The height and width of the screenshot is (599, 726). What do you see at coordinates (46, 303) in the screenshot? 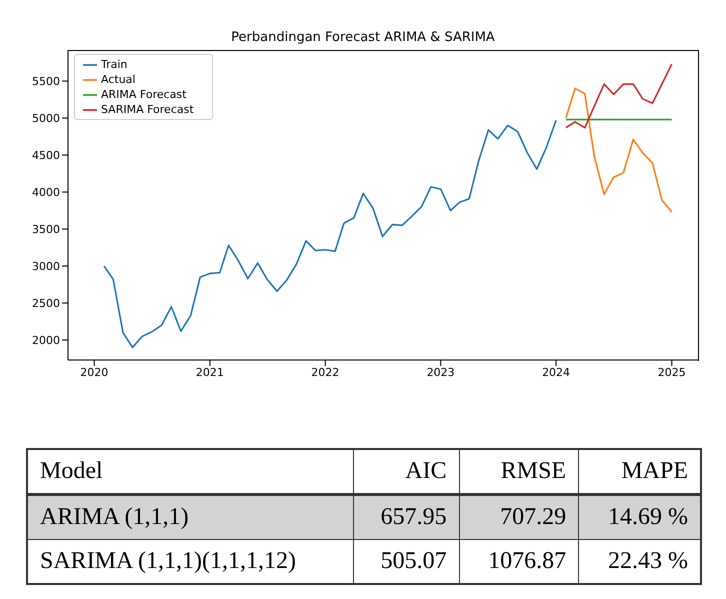
I see `y-tick-label: 2500` at bounding box center [46, 303].